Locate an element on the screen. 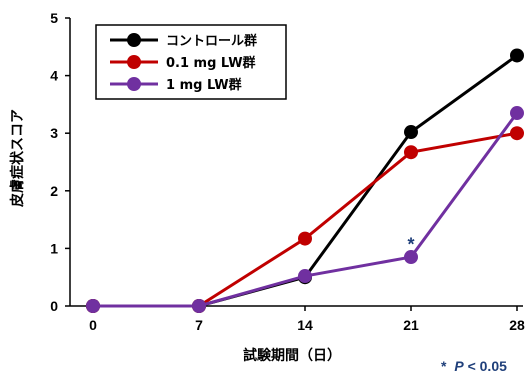  x-tick-label: 21 is located at coordinates (411, 325).